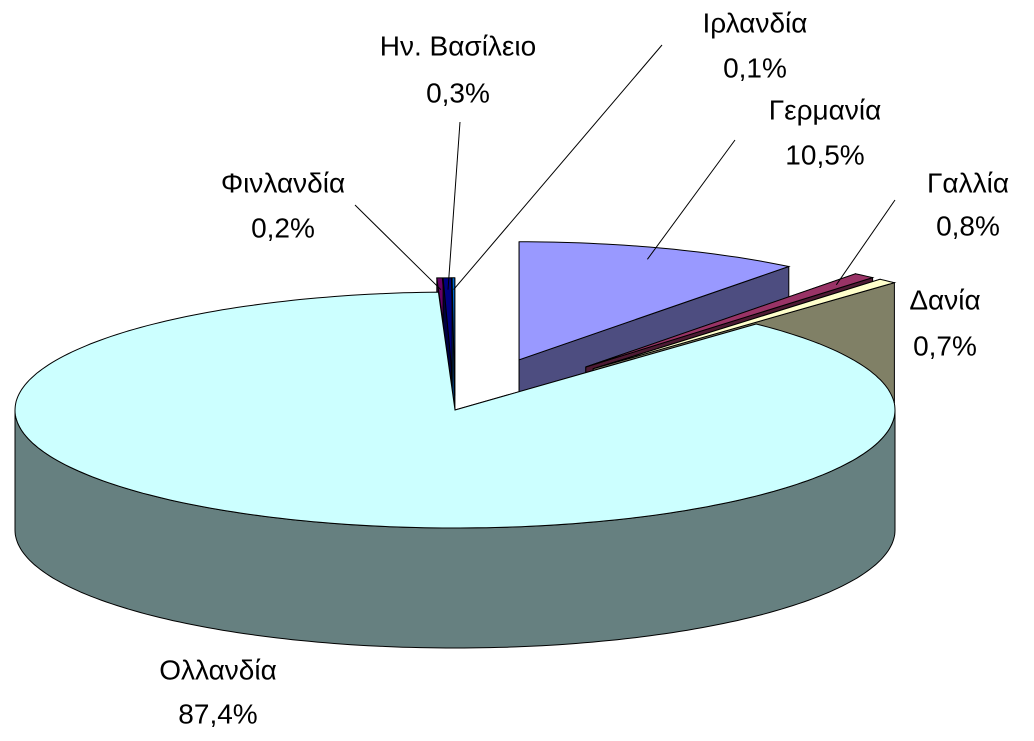 The width and height of the screenshot is (1034, 741). I want to click on slice-value-label: 0,7%, so click(945, 345).